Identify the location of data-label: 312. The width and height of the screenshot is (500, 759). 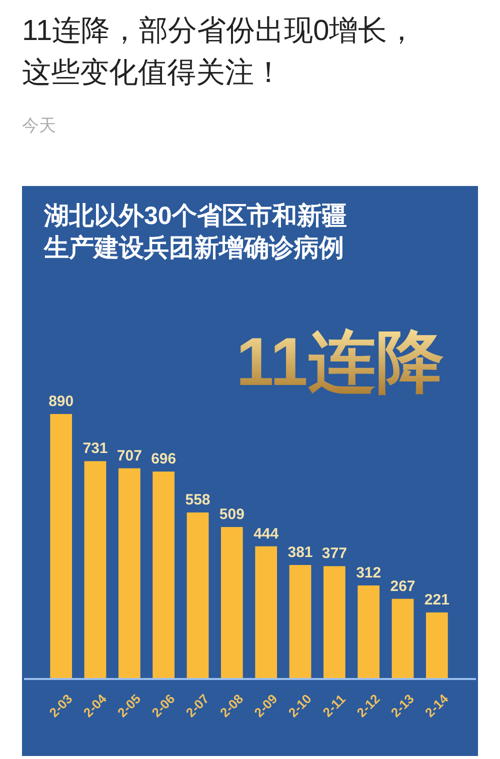
(369, 573).